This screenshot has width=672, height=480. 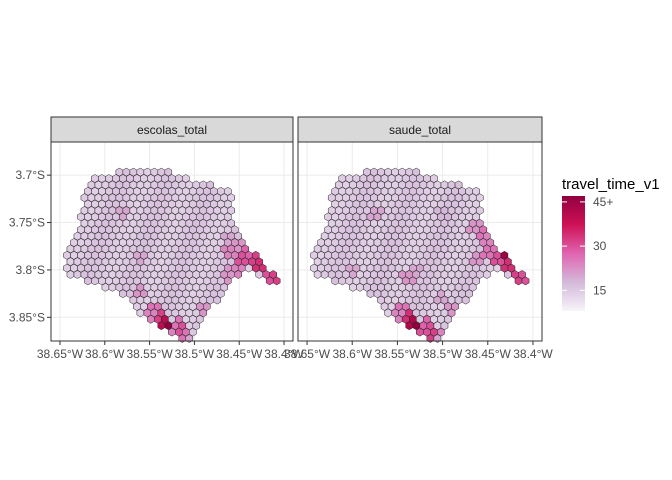 I want to click on y-tick-label: 3.8°S, so click(x=30, y=270).